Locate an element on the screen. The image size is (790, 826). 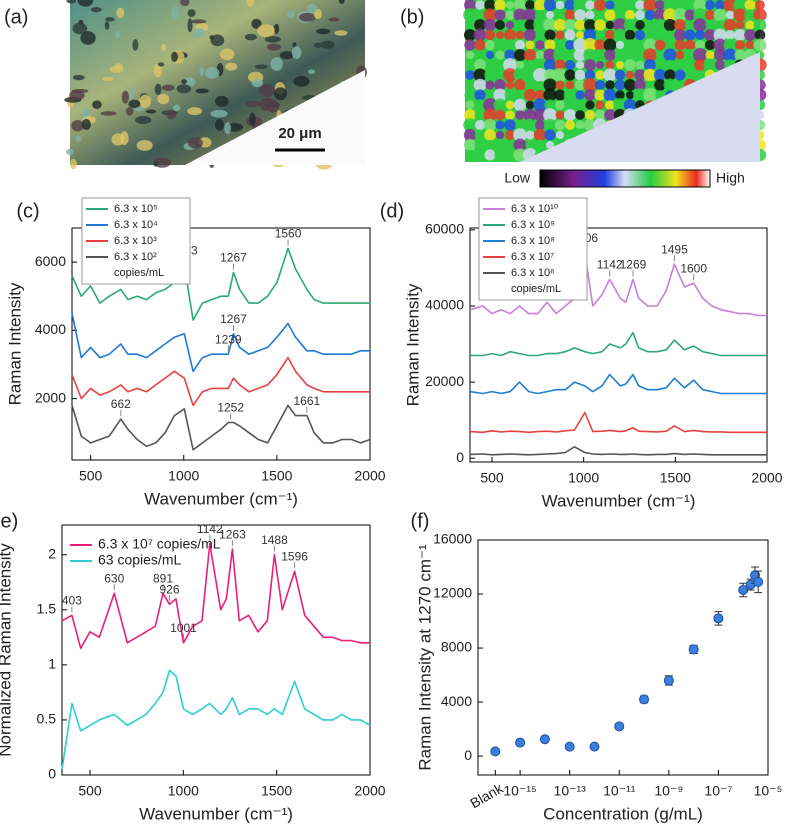
legend-label: 6.3 x 10⁹ is located at coordinates (533, 225).